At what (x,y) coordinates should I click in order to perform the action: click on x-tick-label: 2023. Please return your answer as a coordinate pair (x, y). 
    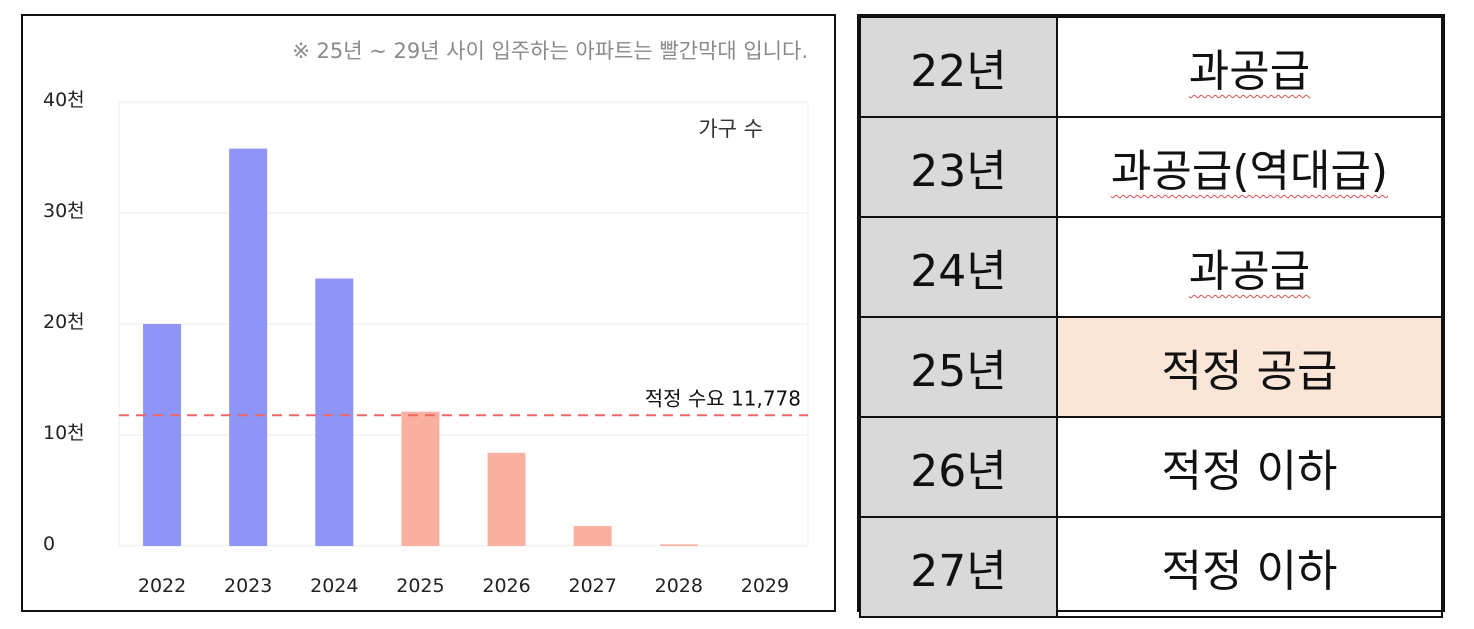
    Looking at the image, I should click on (248, 586).